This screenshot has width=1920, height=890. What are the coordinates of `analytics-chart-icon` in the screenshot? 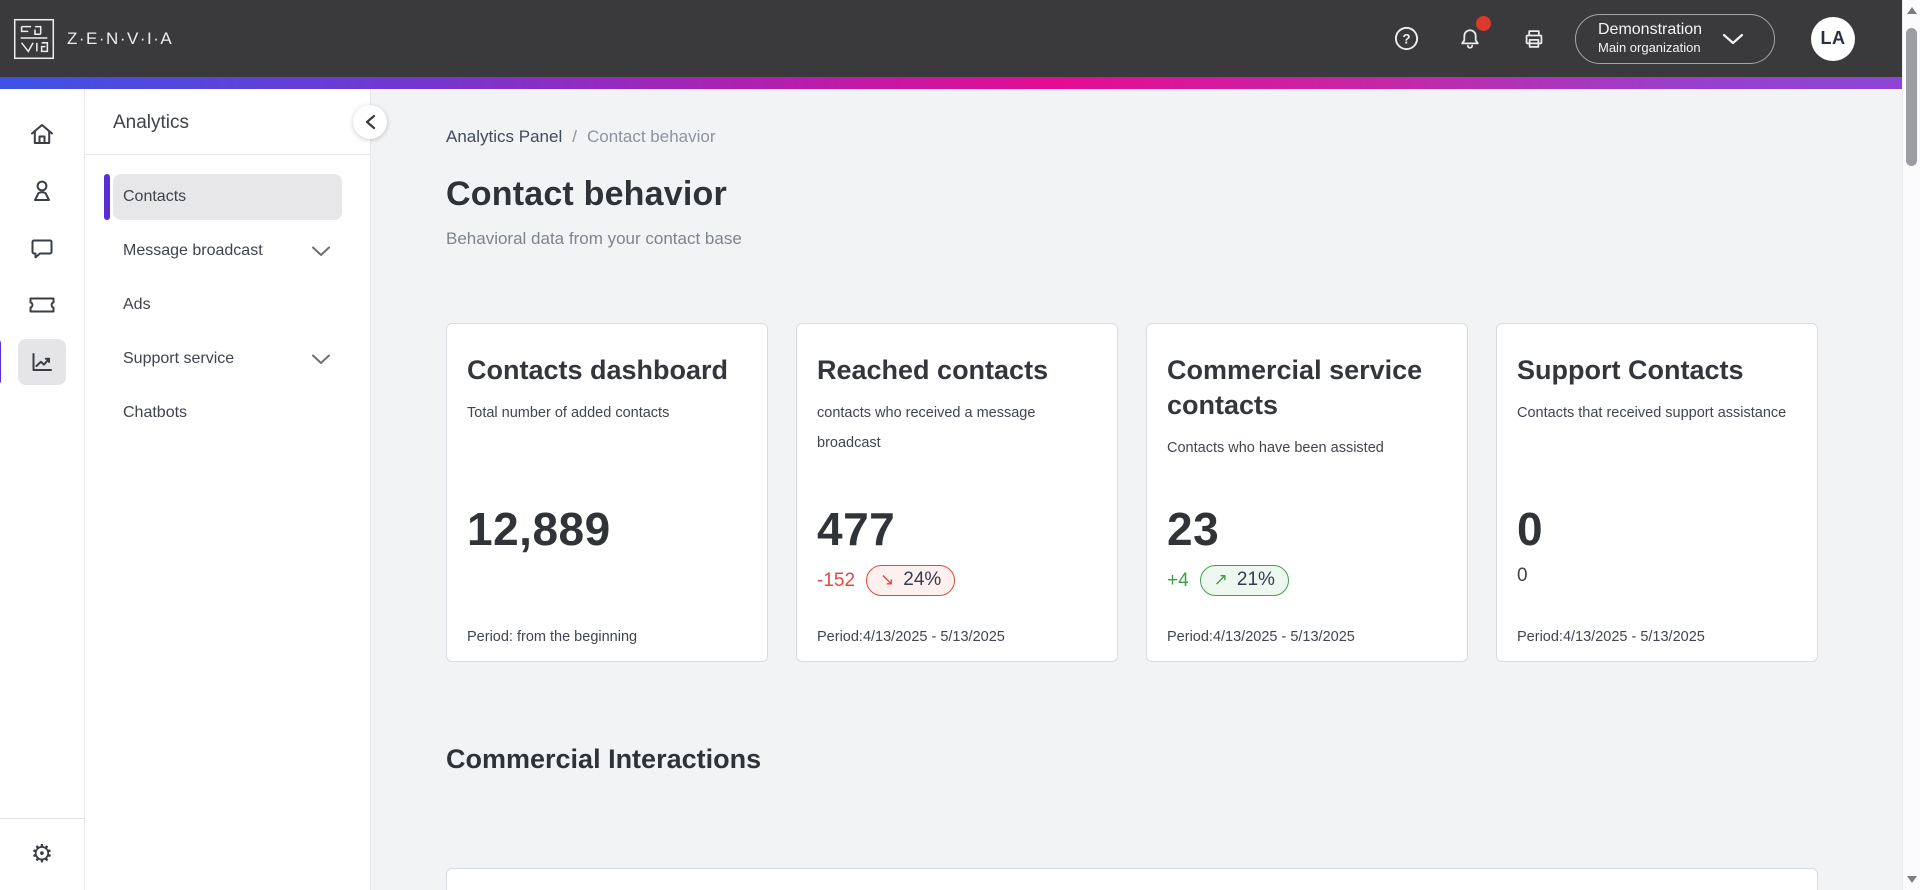 It's located at (42, 362).